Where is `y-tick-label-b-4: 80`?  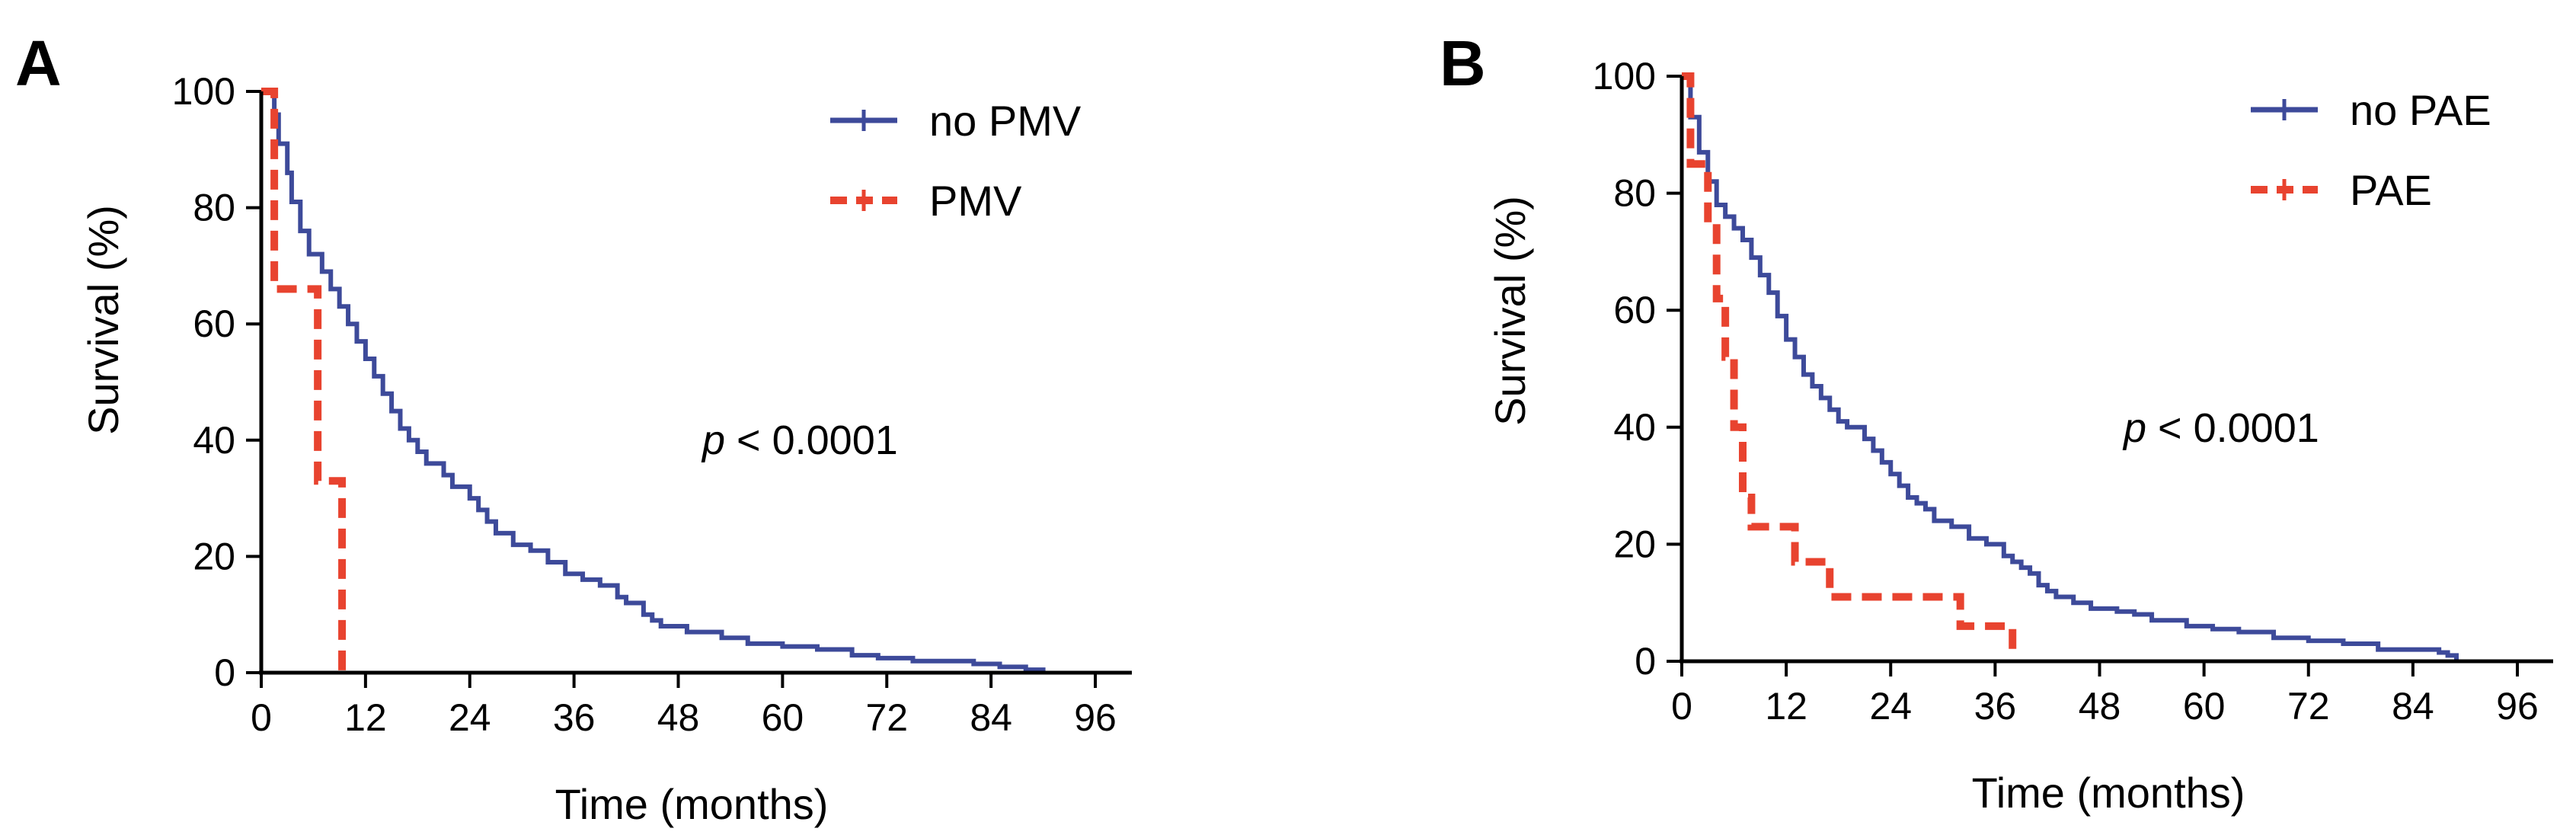
y-tick-label-b-4: 80 is located at coordinates (1635, 193).